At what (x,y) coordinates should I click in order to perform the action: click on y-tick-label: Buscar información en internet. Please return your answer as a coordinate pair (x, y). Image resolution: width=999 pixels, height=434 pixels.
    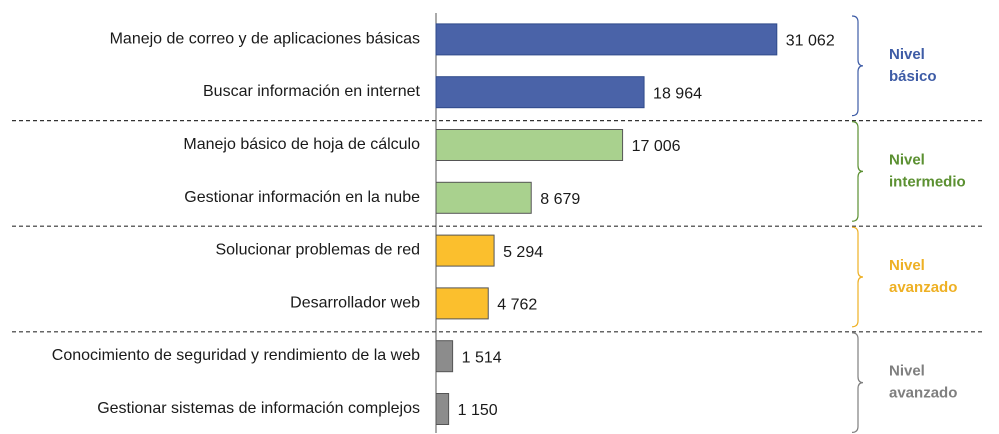
    Looking at the image, I should click on (312, 91).